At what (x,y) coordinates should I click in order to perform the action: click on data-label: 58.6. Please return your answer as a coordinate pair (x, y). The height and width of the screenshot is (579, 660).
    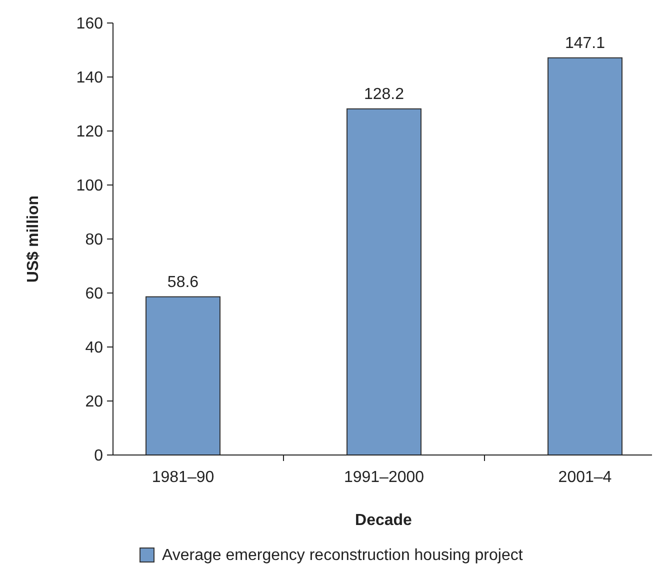
    Looking at the image, I should click on (183, 282).